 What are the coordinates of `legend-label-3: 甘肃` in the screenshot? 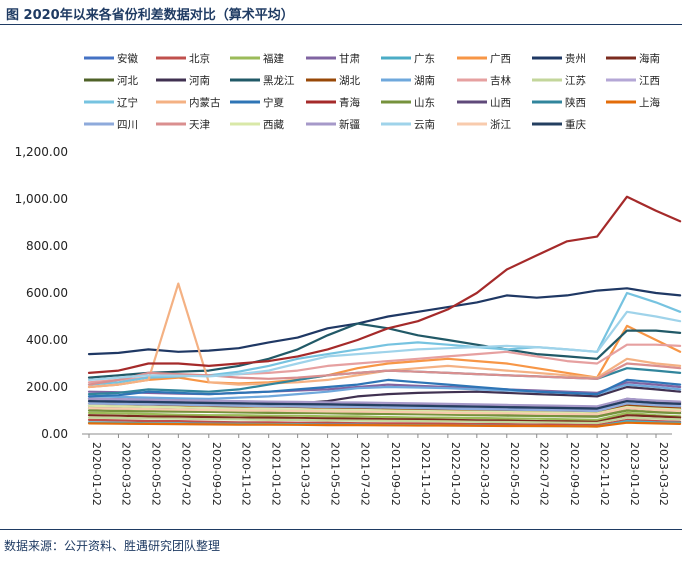 It's located at (349, 58).